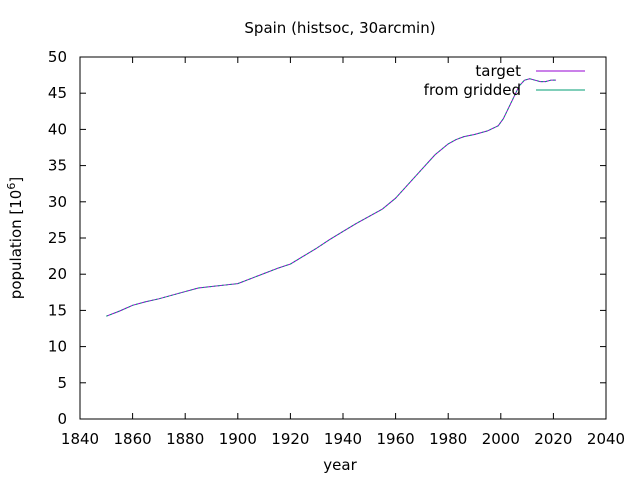 Image resolution: width=640 pixels, height=480 pixels. Describe the element at coordinates (57, 129) in the screenshot. I see `y-tick-label: 40` at that location.